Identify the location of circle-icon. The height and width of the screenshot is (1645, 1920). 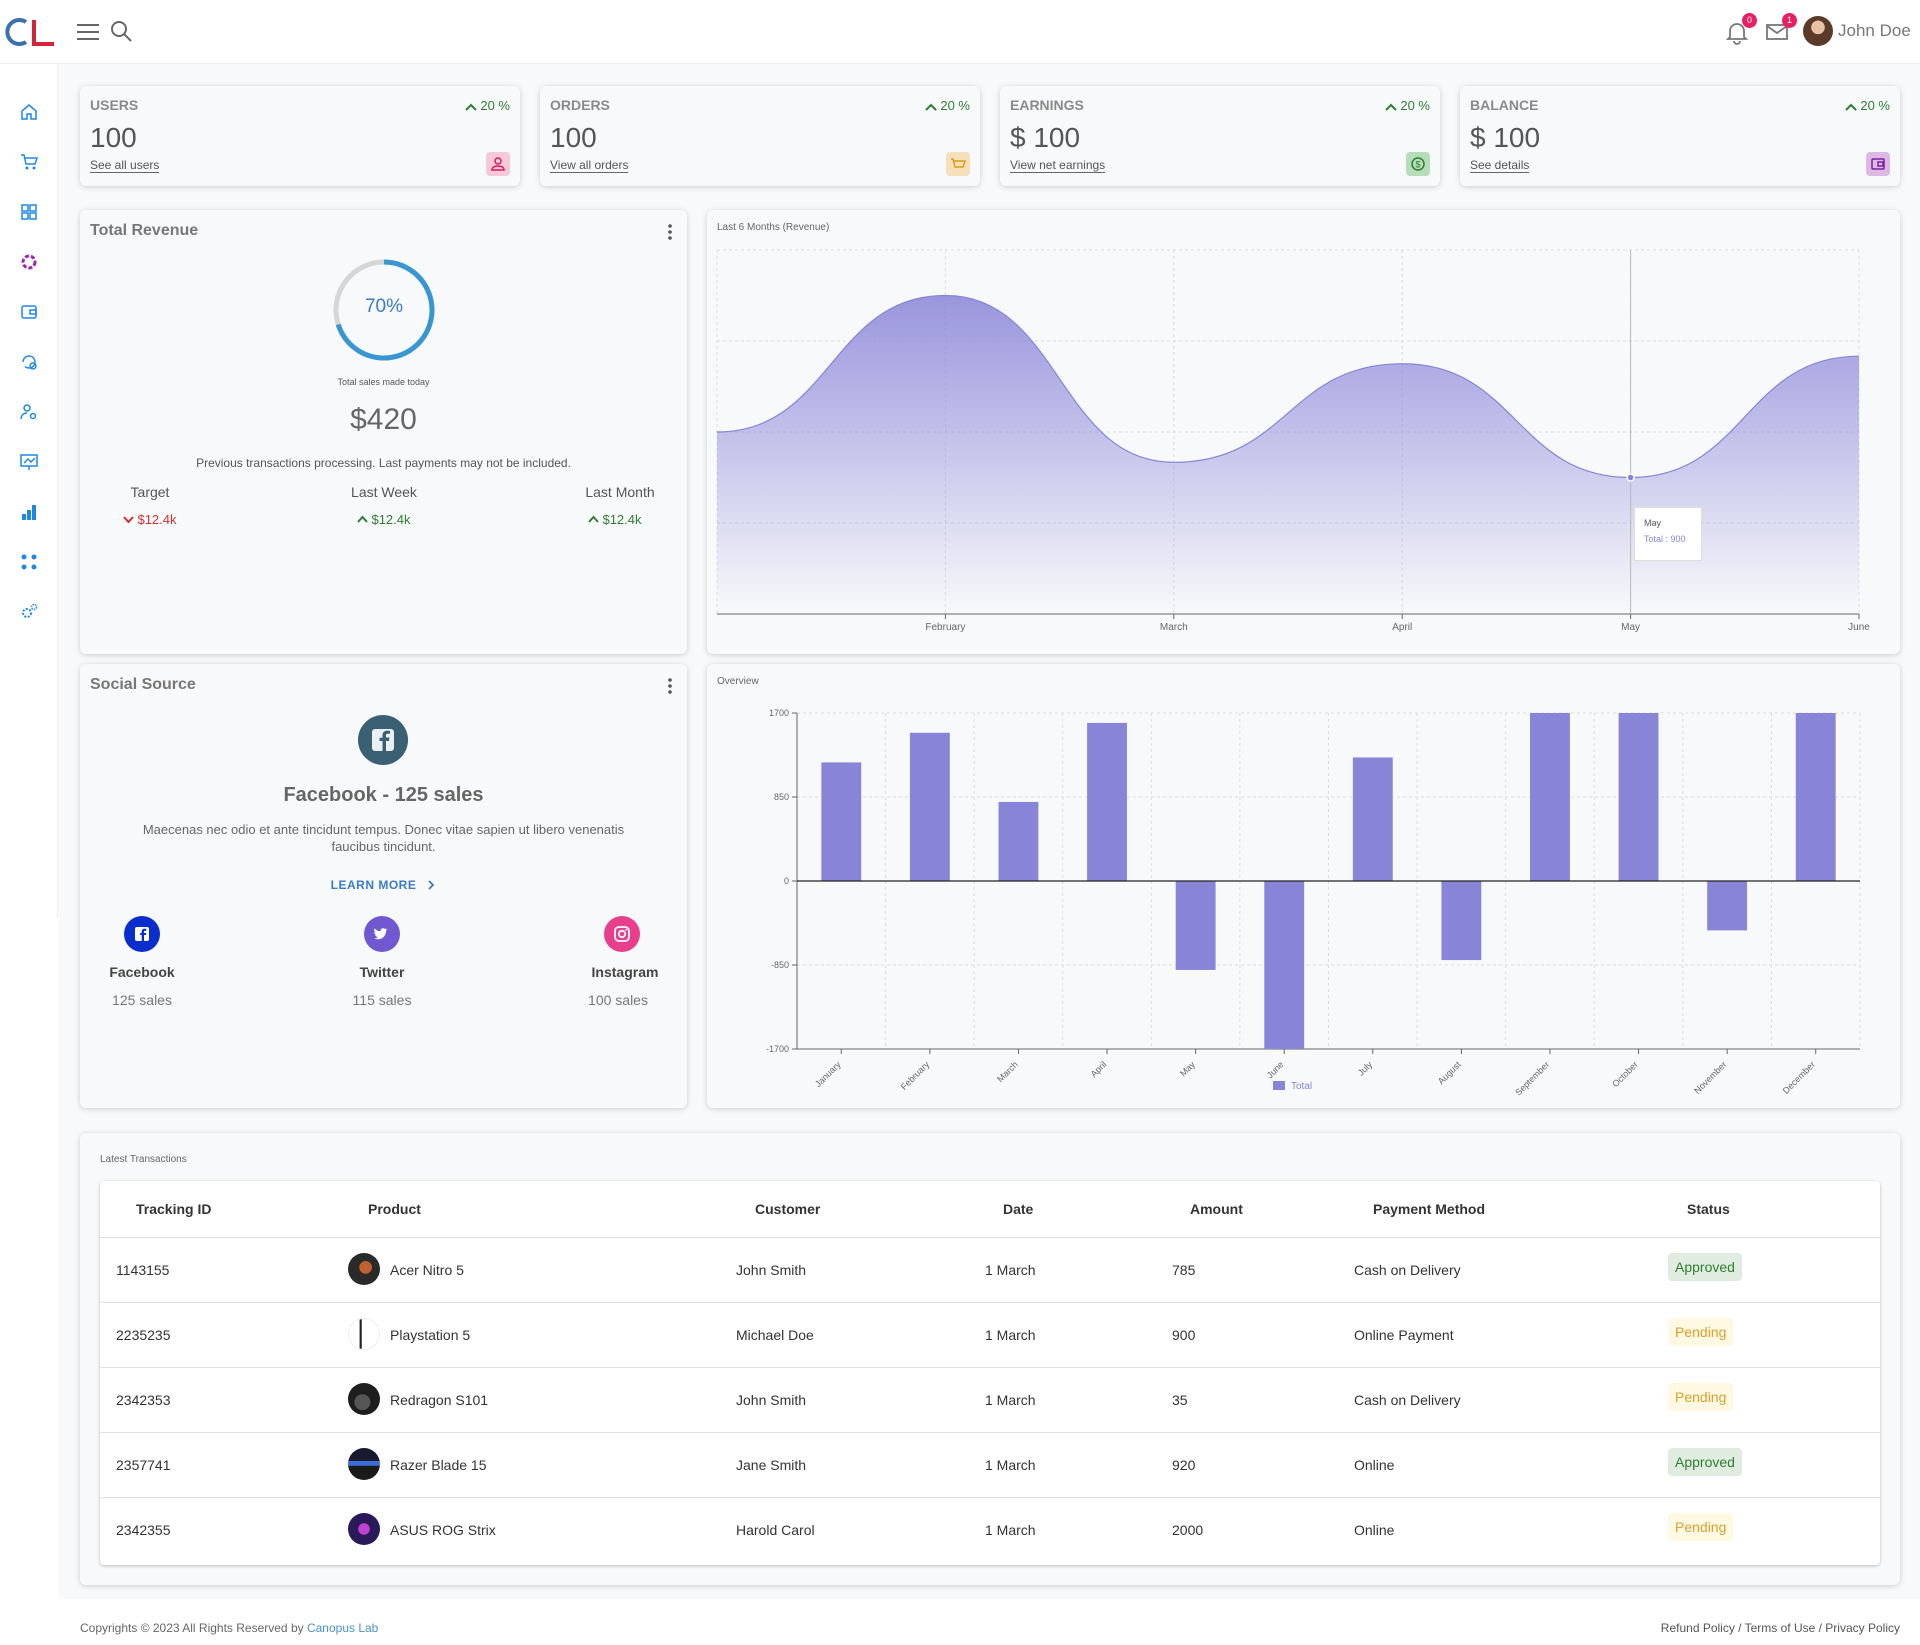
(29, 262).